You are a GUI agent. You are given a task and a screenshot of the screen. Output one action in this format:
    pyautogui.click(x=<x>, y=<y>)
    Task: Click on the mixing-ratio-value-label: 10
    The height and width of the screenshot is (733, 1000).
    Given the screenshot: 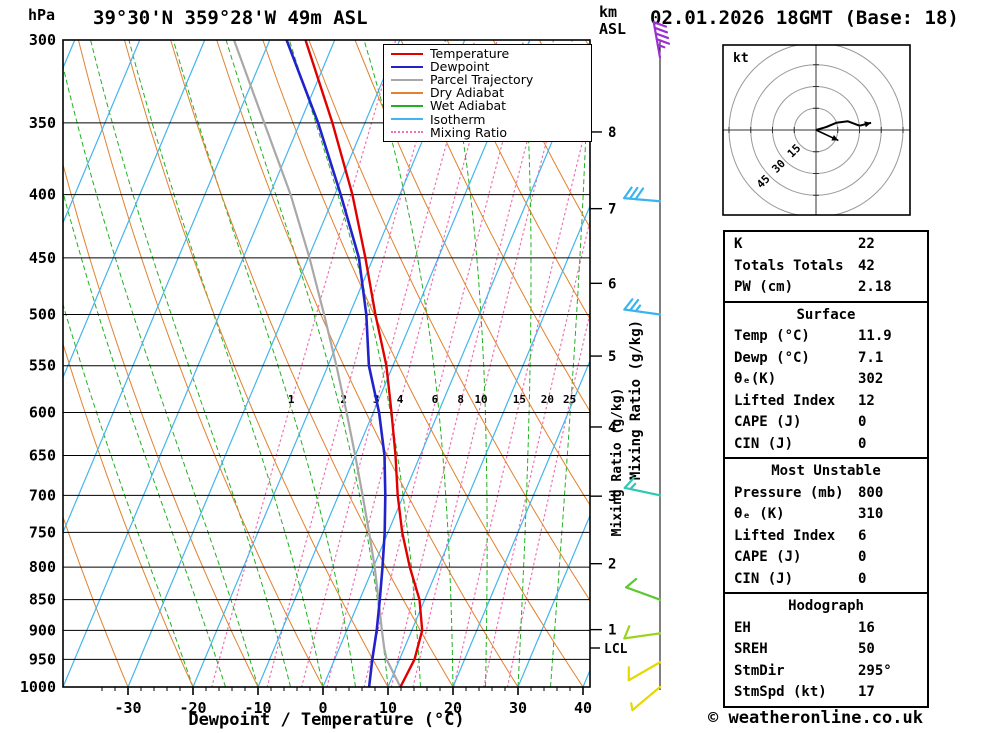 What is the action you would take?
    pyautogui.click(x=480, y=399)
    